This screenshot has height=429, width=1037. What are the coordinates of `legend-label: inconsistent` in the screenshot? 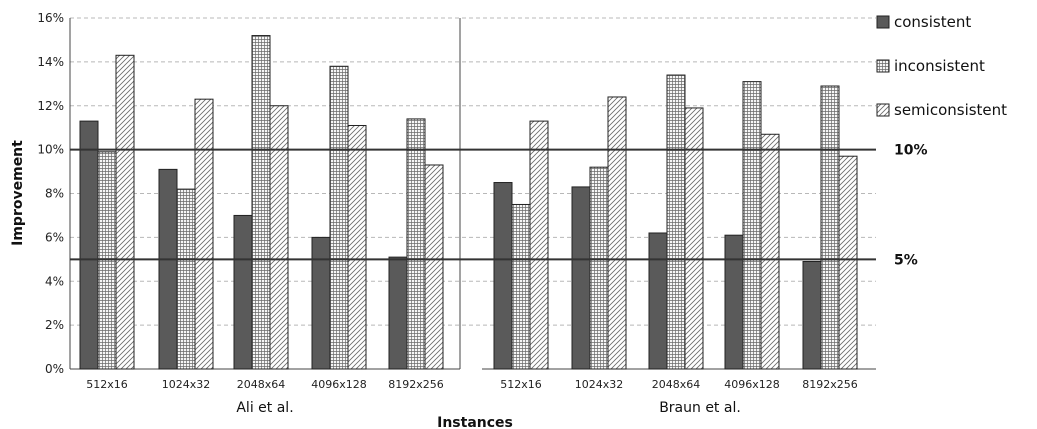 It's located at (939, 66).